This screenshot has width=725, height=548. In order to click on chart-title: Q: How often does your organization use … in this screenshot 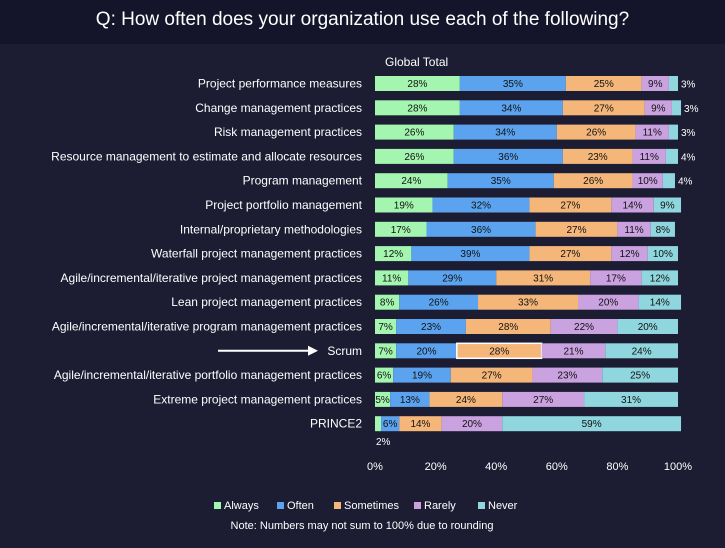, I will do `click(362, 19)`.